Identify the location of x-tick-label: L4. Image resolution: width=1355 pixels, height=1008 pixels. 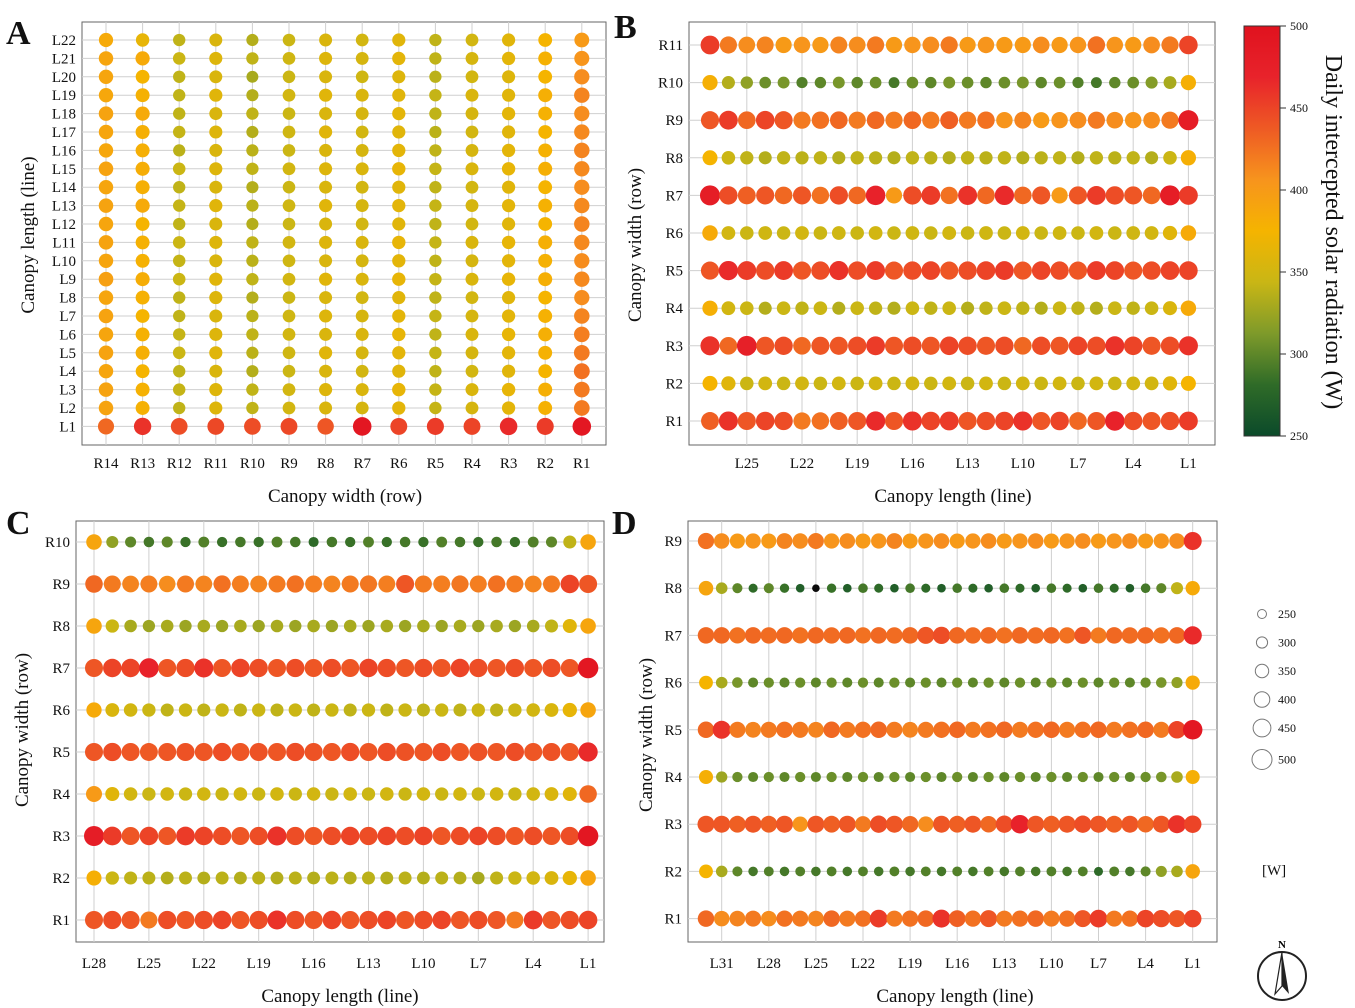
(1133, 464).